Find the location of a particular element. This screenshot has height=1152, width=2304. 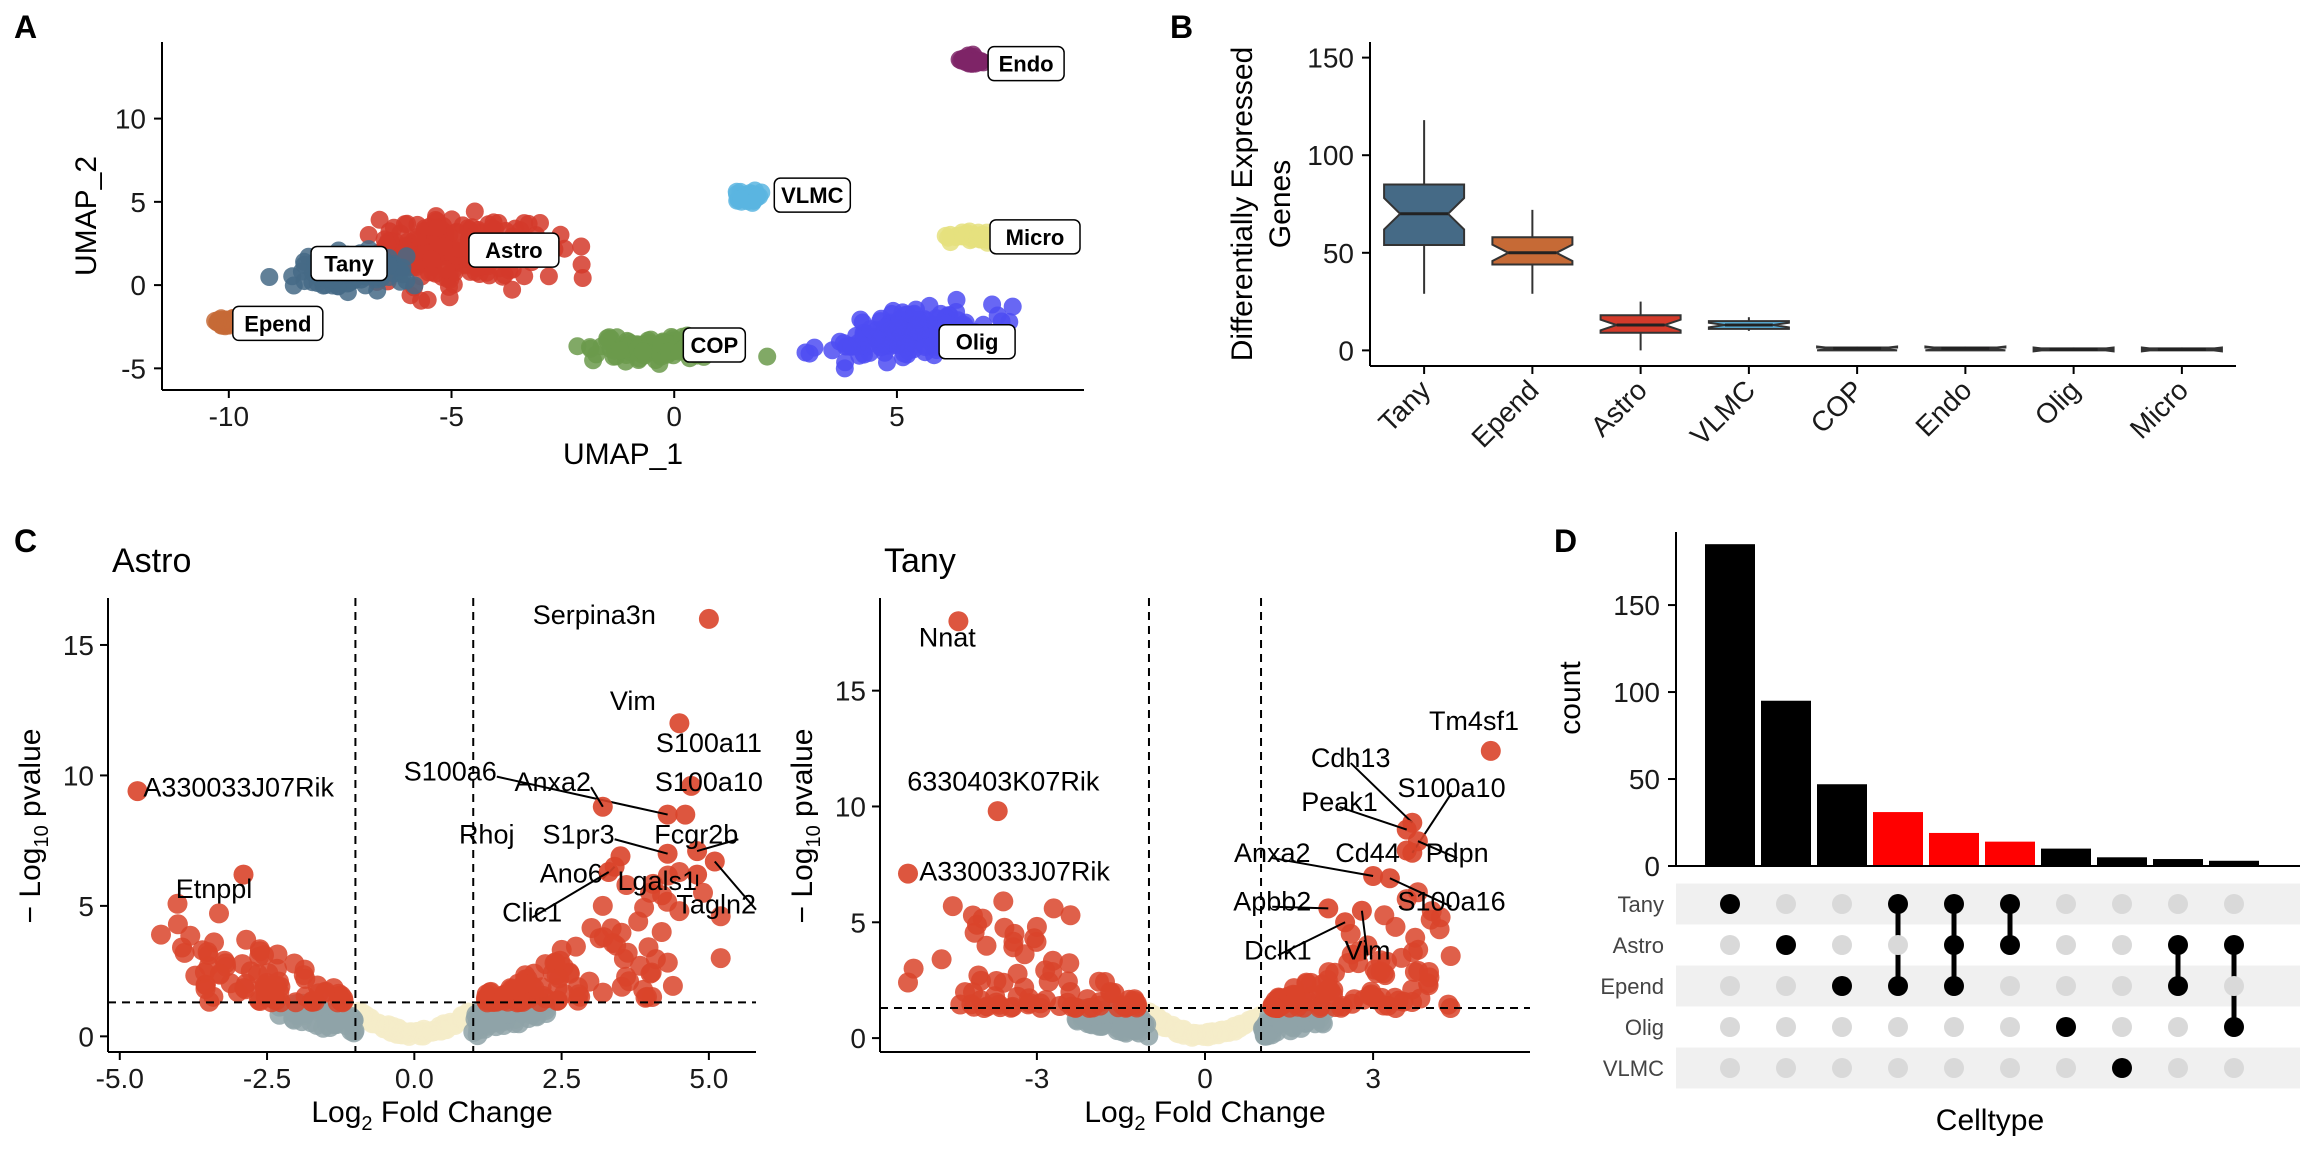

gene-label-s100a16: S100a16 is located at coordinates (1442, 892).